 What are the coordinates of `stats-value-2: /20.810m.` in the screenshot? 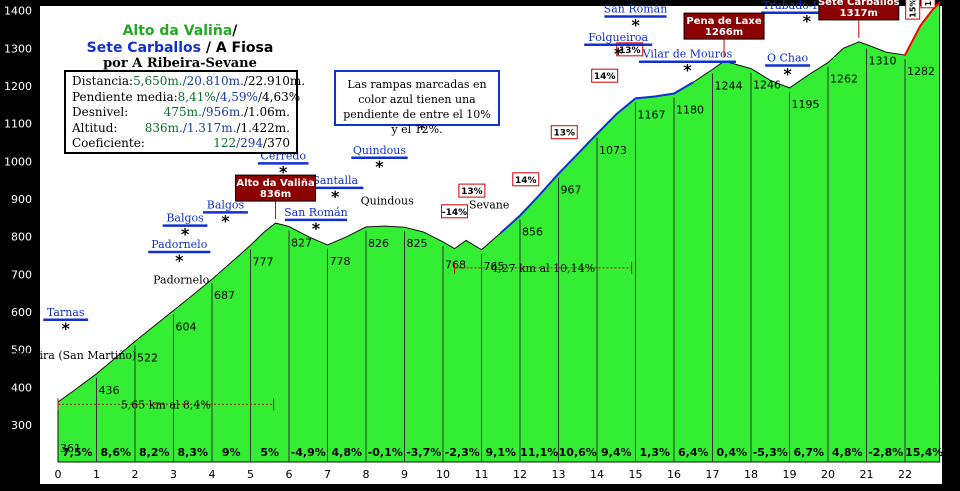 It's located at (213, 81).